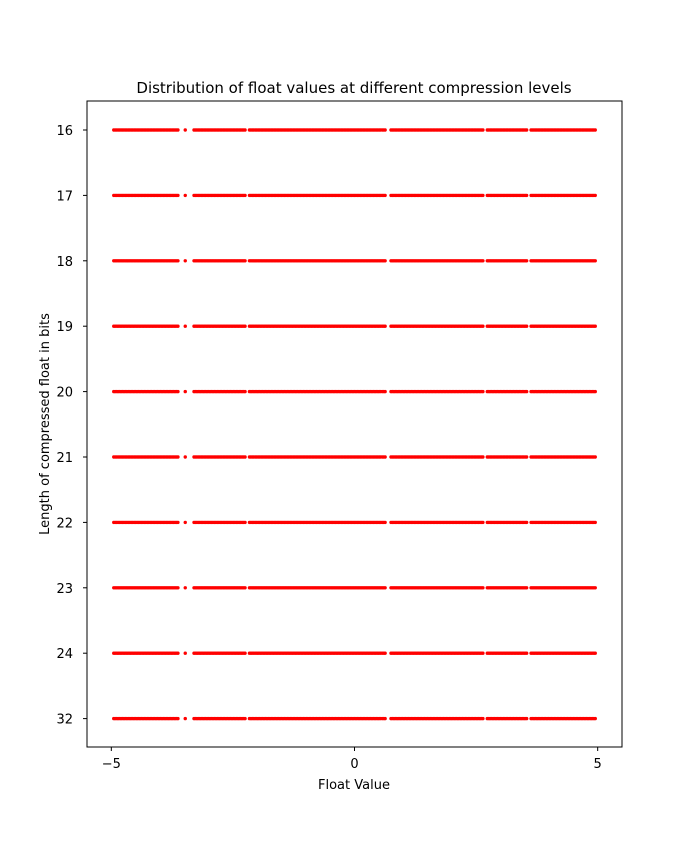  I want to click on y-tick-label: 24, so click(64, 654).